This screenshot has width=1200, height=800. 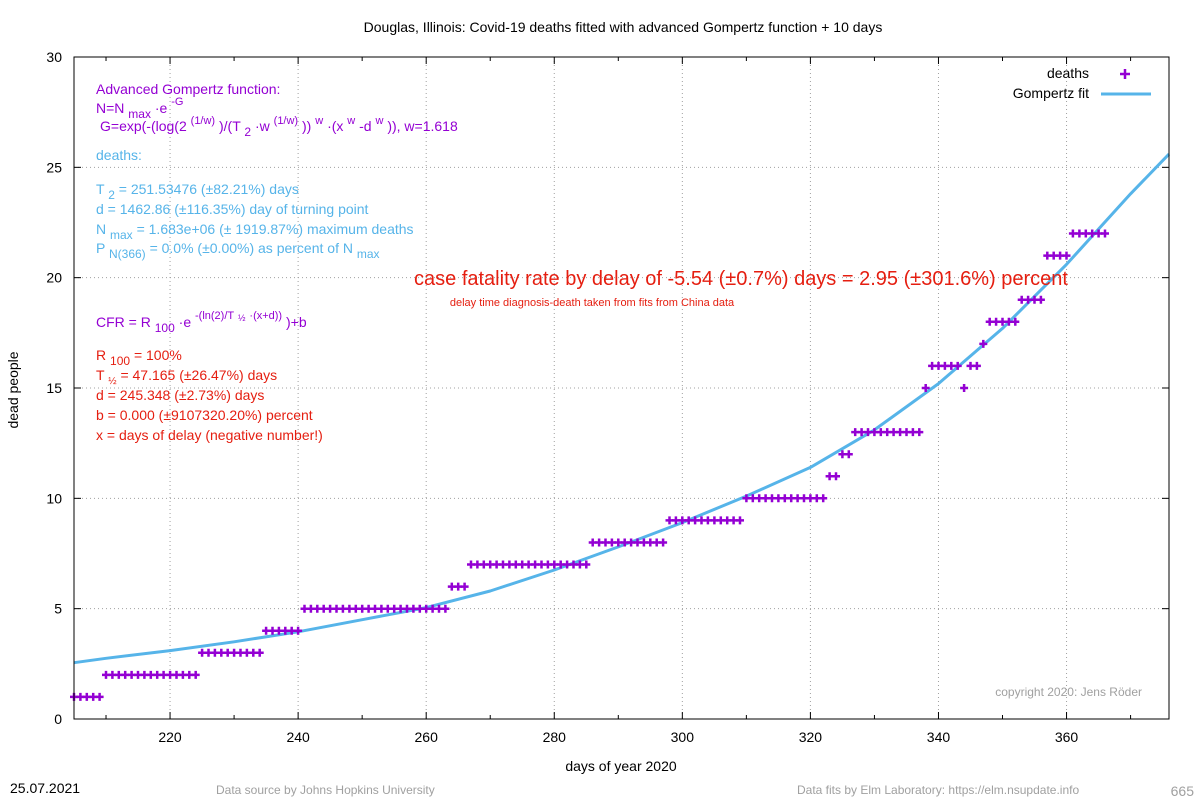 What do you see at coordinates (1125, 74) in the screenshot?
I see `legend-marker-deaths` at bounding box center [1125, 74].